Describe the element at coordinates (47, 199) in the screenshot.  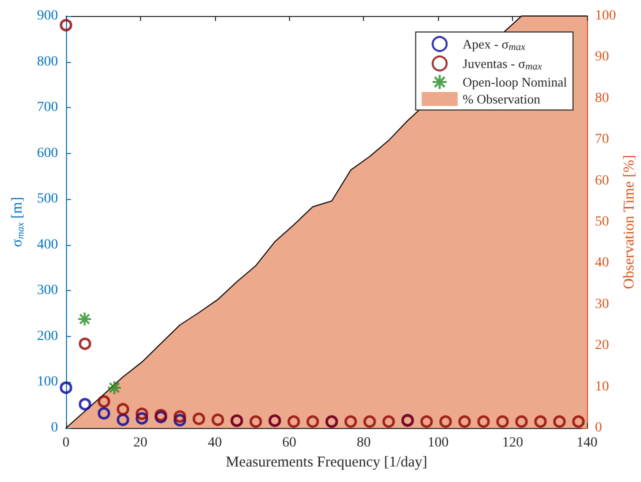
I see `y-tick-label: 500` at that location.